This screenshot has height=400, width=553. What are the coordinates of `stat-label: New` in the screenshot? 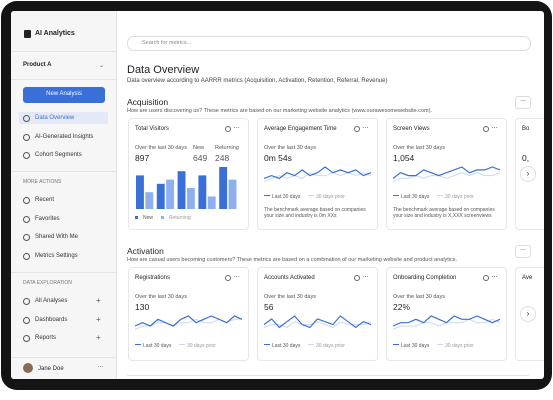 It's located at (199, 148).